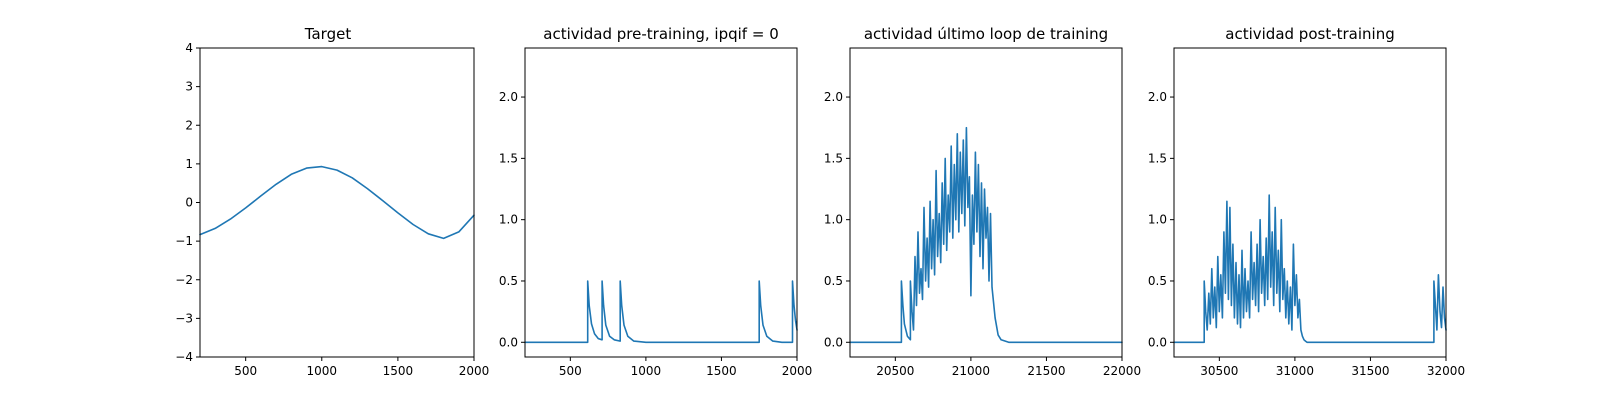 This screenshot has height=400, width=1600. I want to click on plot-marks: 20500 21000 21500 22000 0.0 0.5 1.0 1.5 2.0, so click(982, 234).